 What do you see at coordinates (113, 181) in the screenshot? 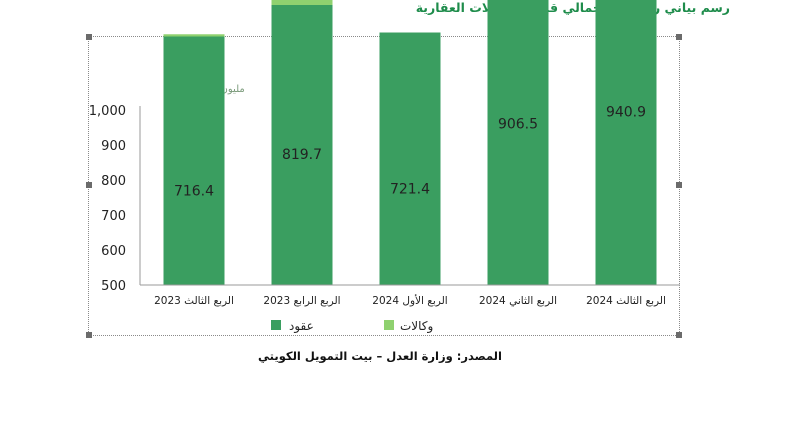
I see `y-tick-label: 800` at bounding box center [113, 181].